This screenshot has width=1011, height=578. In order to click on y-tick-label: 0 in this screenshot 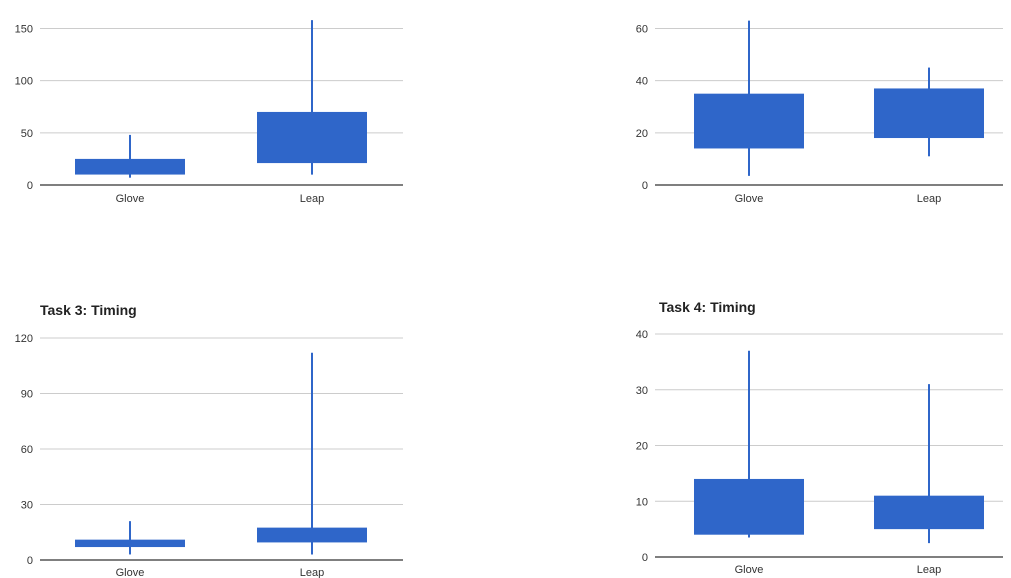, I will do `click(645, 558)`.